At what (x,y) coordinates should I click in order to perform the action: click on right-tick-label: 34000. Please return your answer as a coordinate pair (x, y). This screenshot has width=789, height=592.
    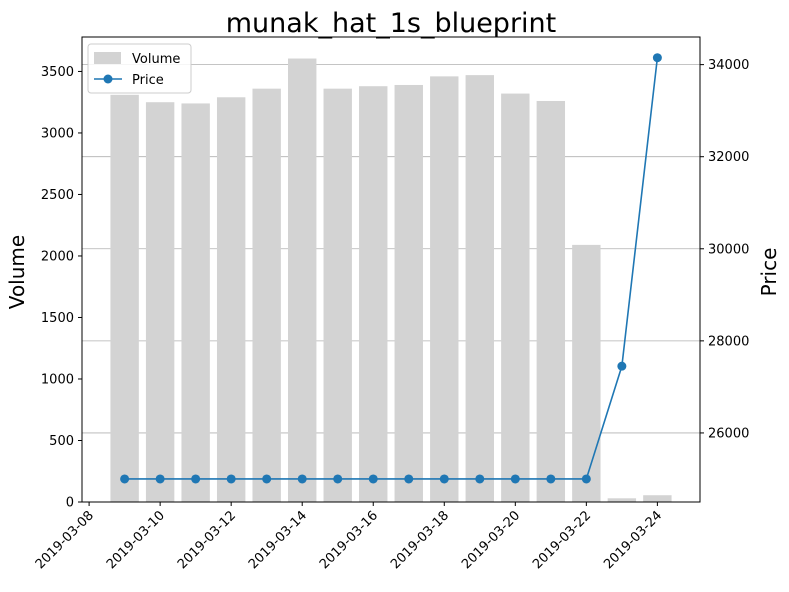
    Looking at the image, I should click on (728, 65).